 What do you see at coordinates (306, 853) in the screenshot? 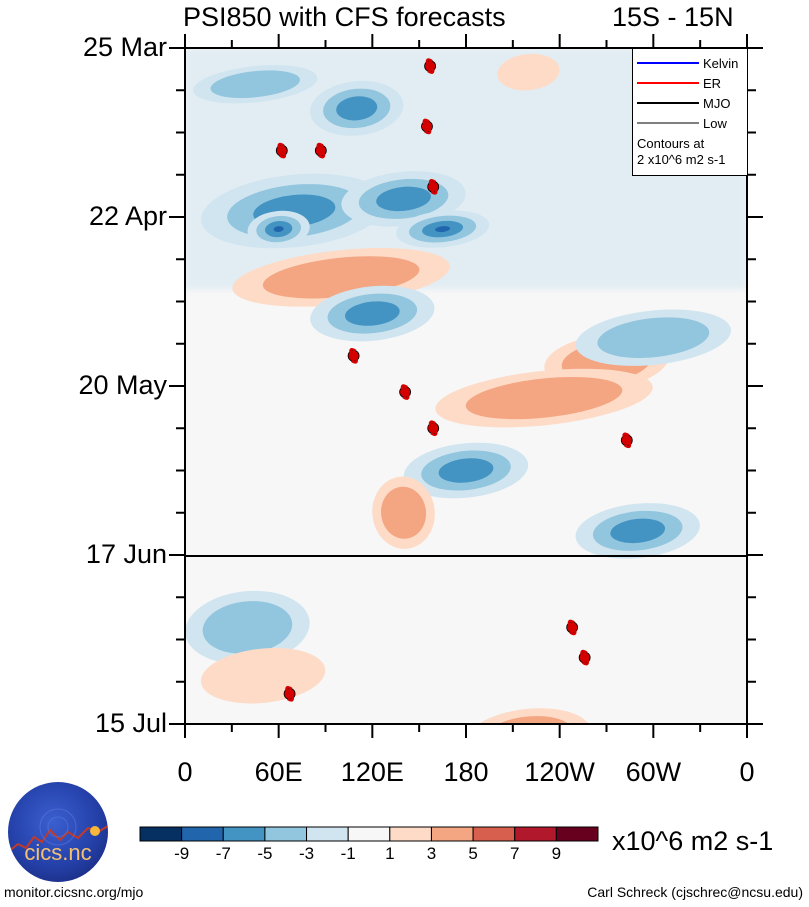
I see `colorbar-tick-label: -3` at bounding box center [306, 853].